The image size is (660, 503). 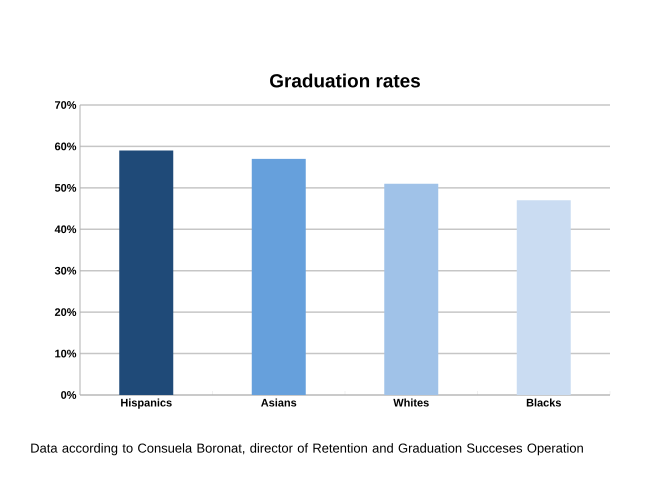 I want to click on x-tick-label: Hispanics, so click(x=146, y=403).